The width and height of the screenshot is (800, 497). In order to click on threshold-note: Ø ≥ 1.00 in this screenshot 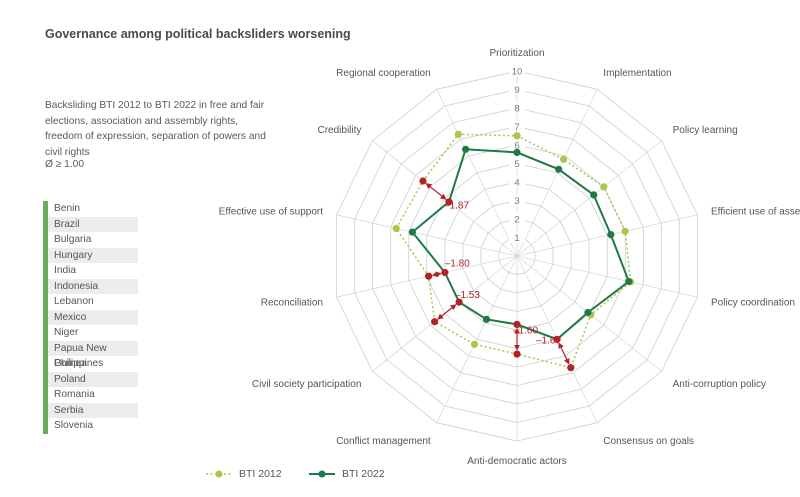, I will do `click(65, 164)`.